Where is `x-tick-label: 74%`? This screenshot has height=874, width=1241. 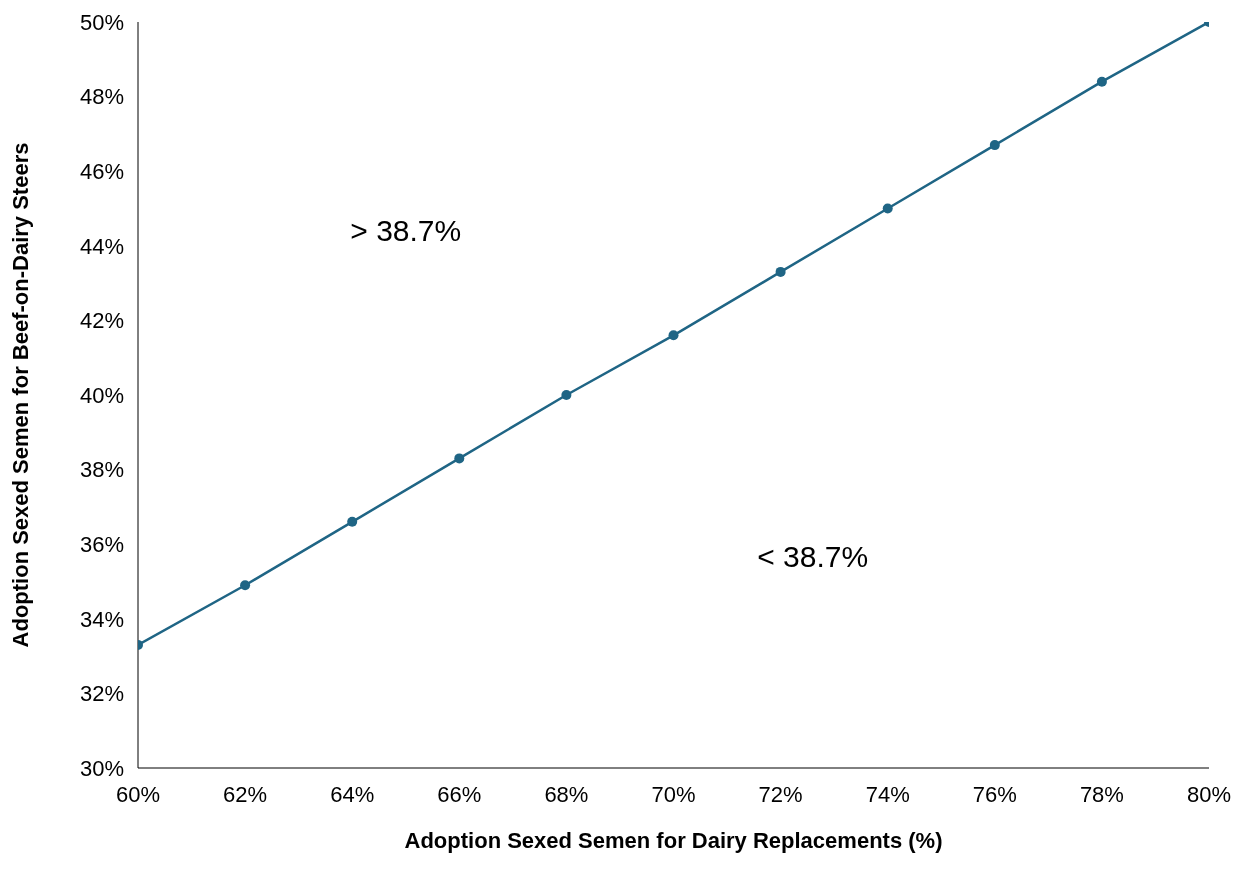 x-tick-label: 74% is located at coordinates (887, 794).